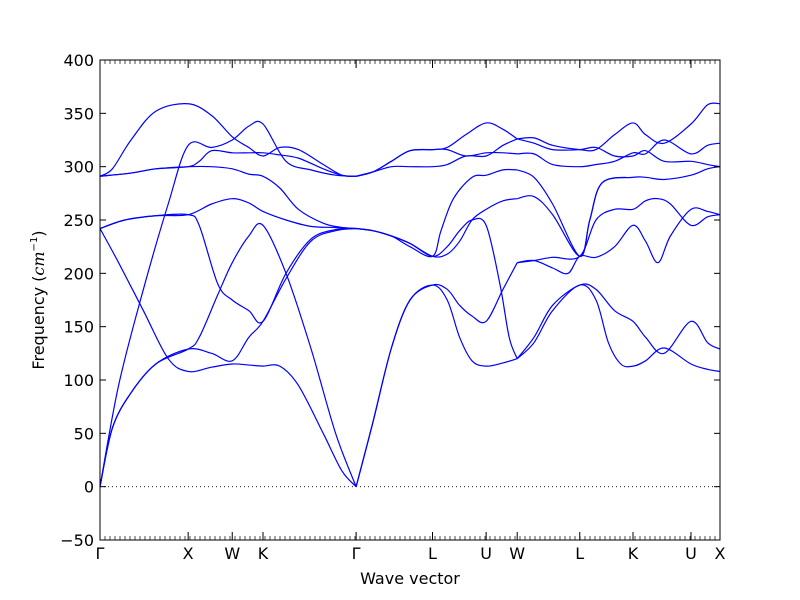 This screenshot has height=600, width=800. I want to click on y-tick-label: 350, so click(78, 113).